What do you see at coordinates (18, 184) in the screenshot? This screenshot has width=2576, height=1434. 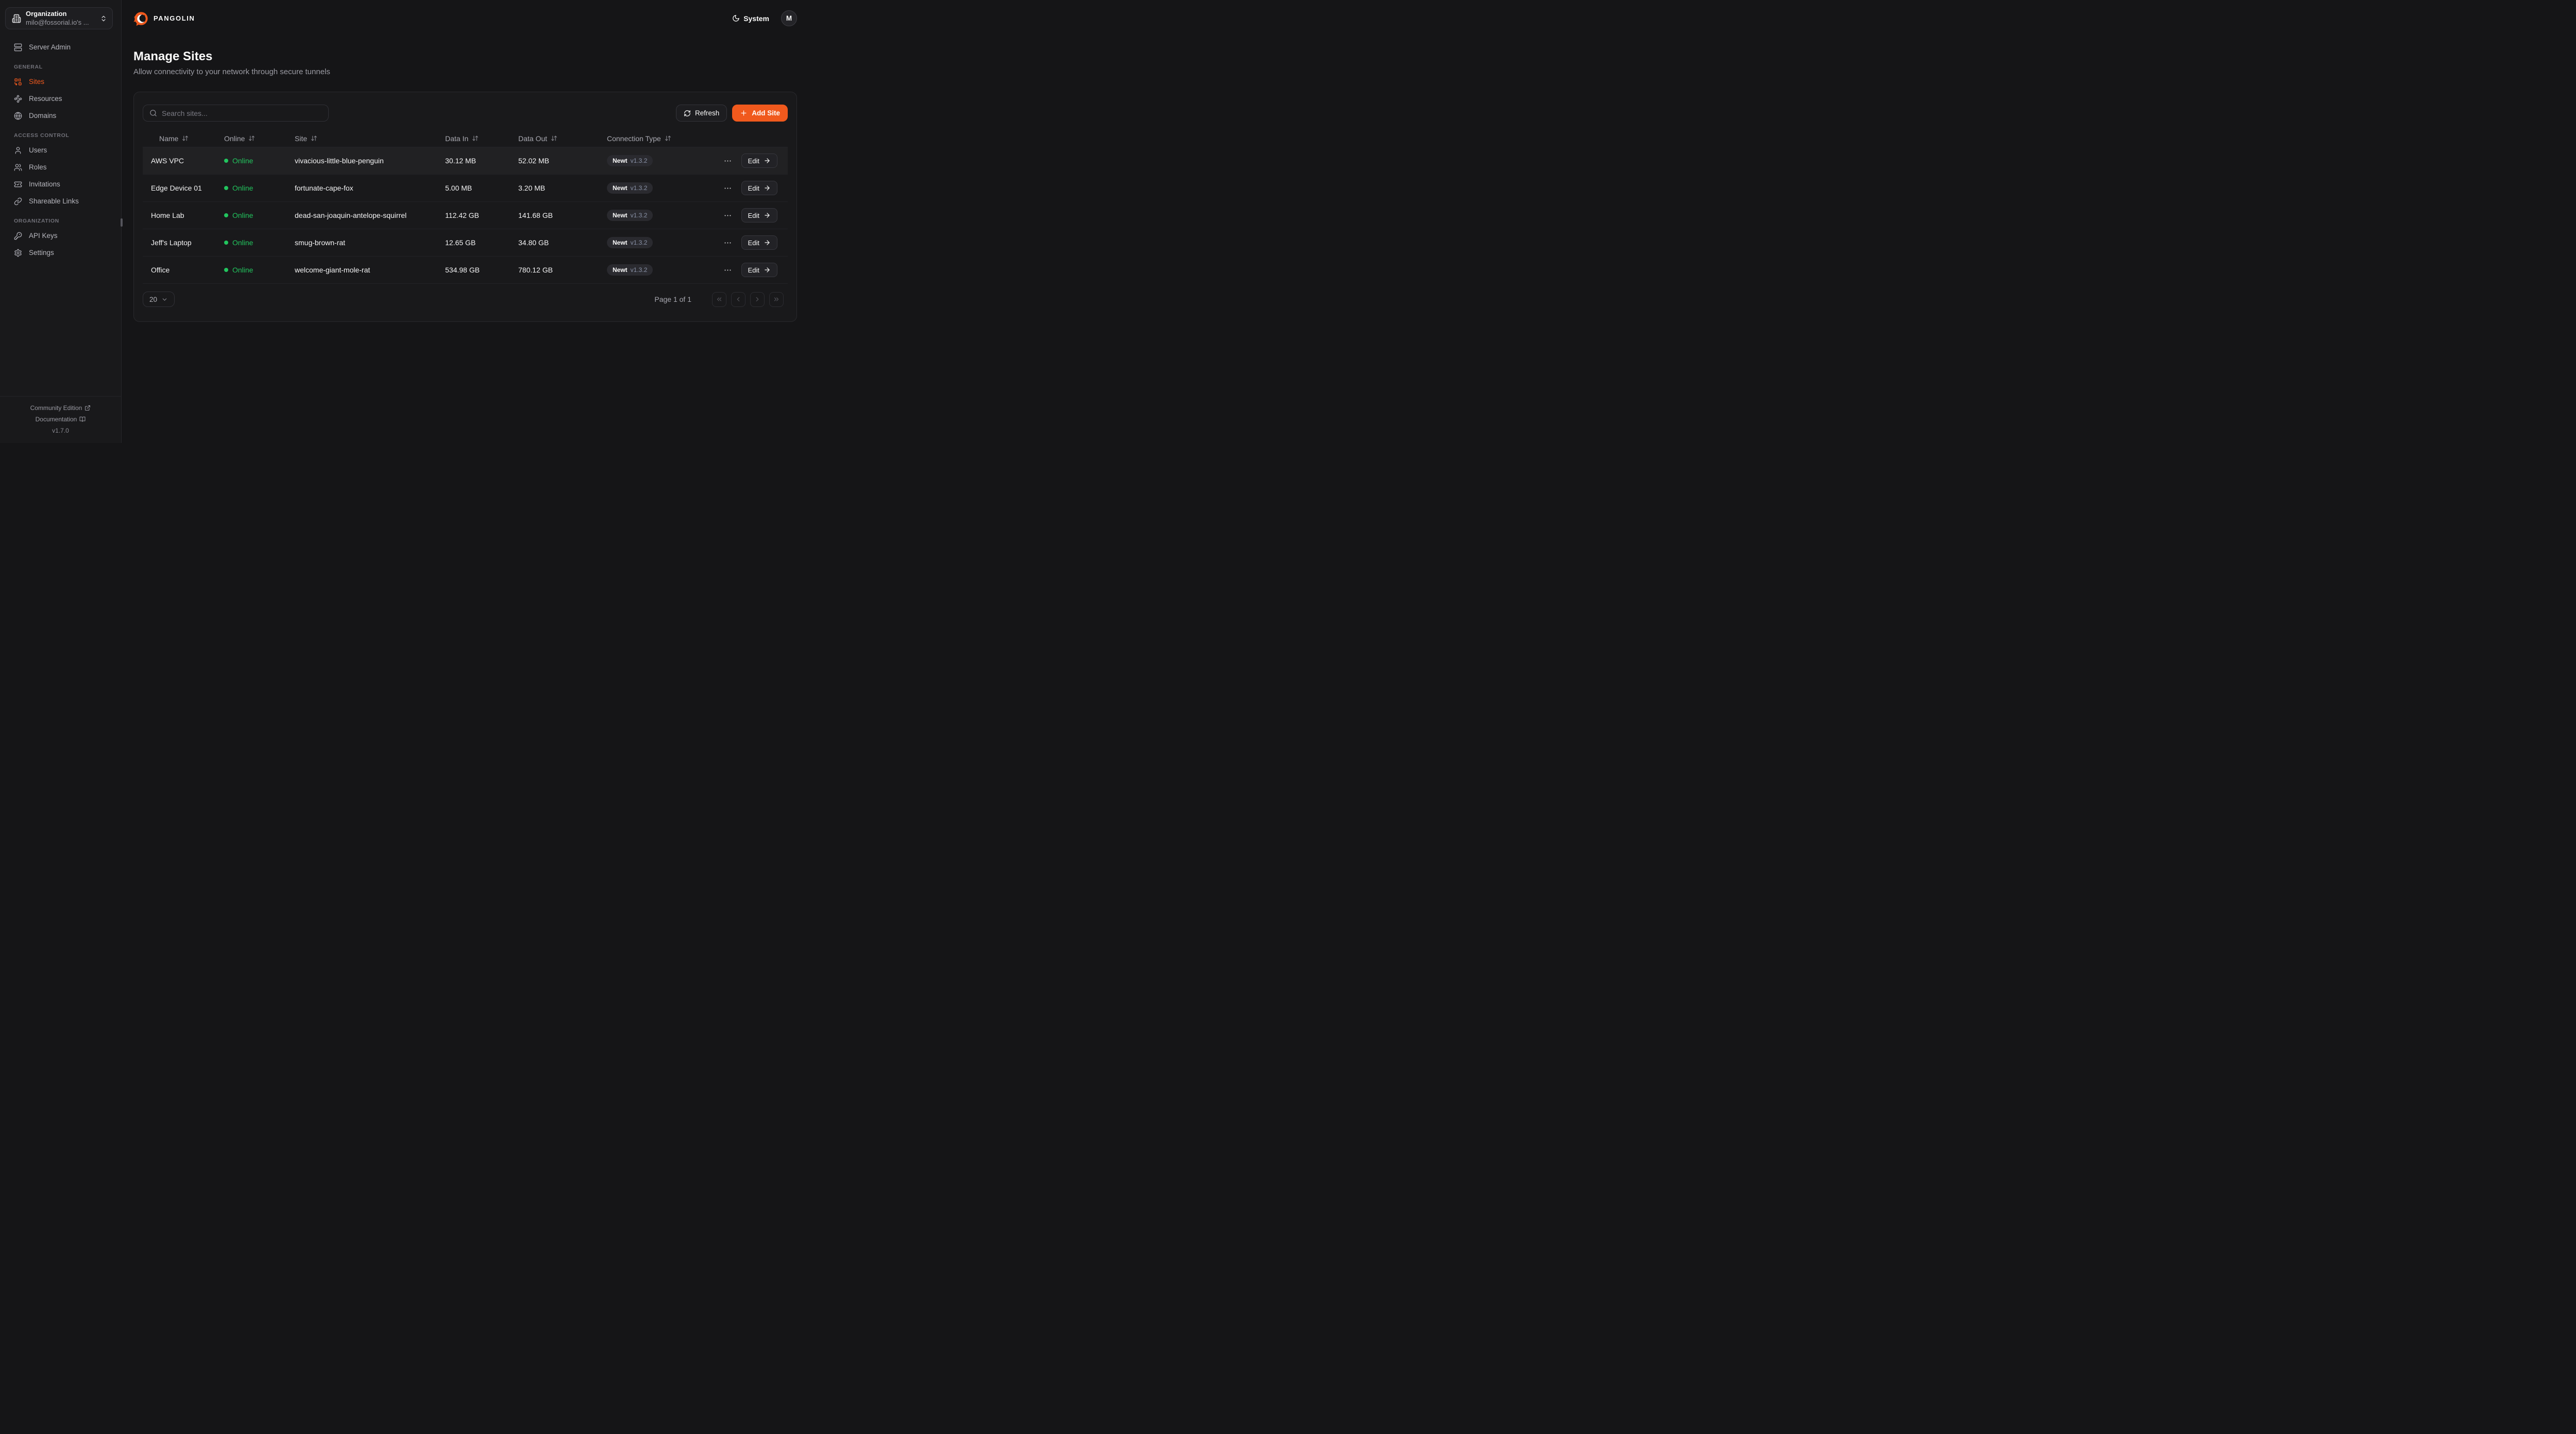 I see `ticket-check-icon` at bounding box center [18, 184].